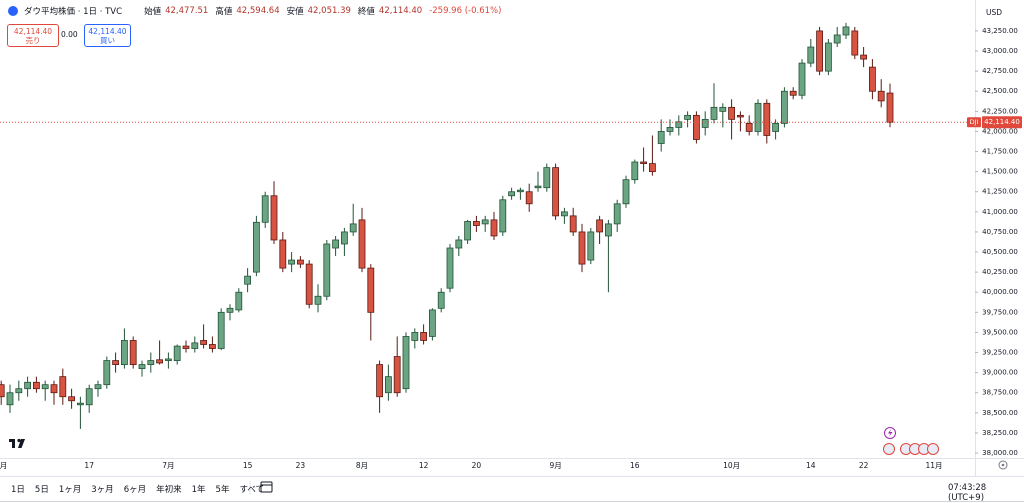 This screenshot has height=503, width=1024. What do you see at coordinates (555, 465) in the screenshot?
I see `x-tick-label: 9月` at bounding box center [555, 465].